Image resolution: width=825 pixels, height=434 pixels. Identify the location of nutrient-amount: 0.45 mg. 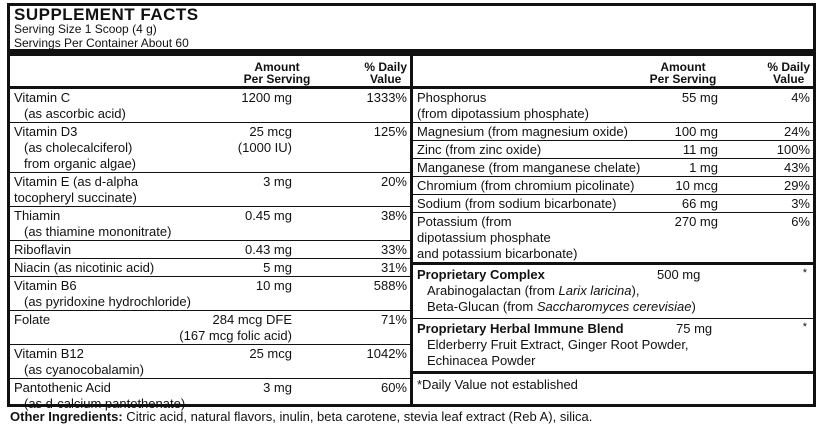
(268, 215).